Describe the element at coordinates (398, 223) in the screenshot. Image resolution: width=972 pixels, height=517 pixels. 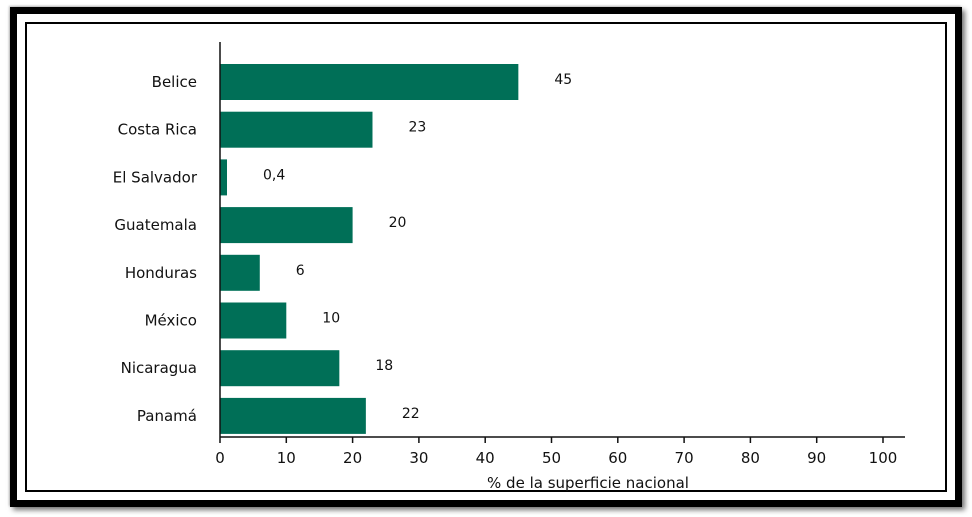
I see `value-label: 20` at that location.